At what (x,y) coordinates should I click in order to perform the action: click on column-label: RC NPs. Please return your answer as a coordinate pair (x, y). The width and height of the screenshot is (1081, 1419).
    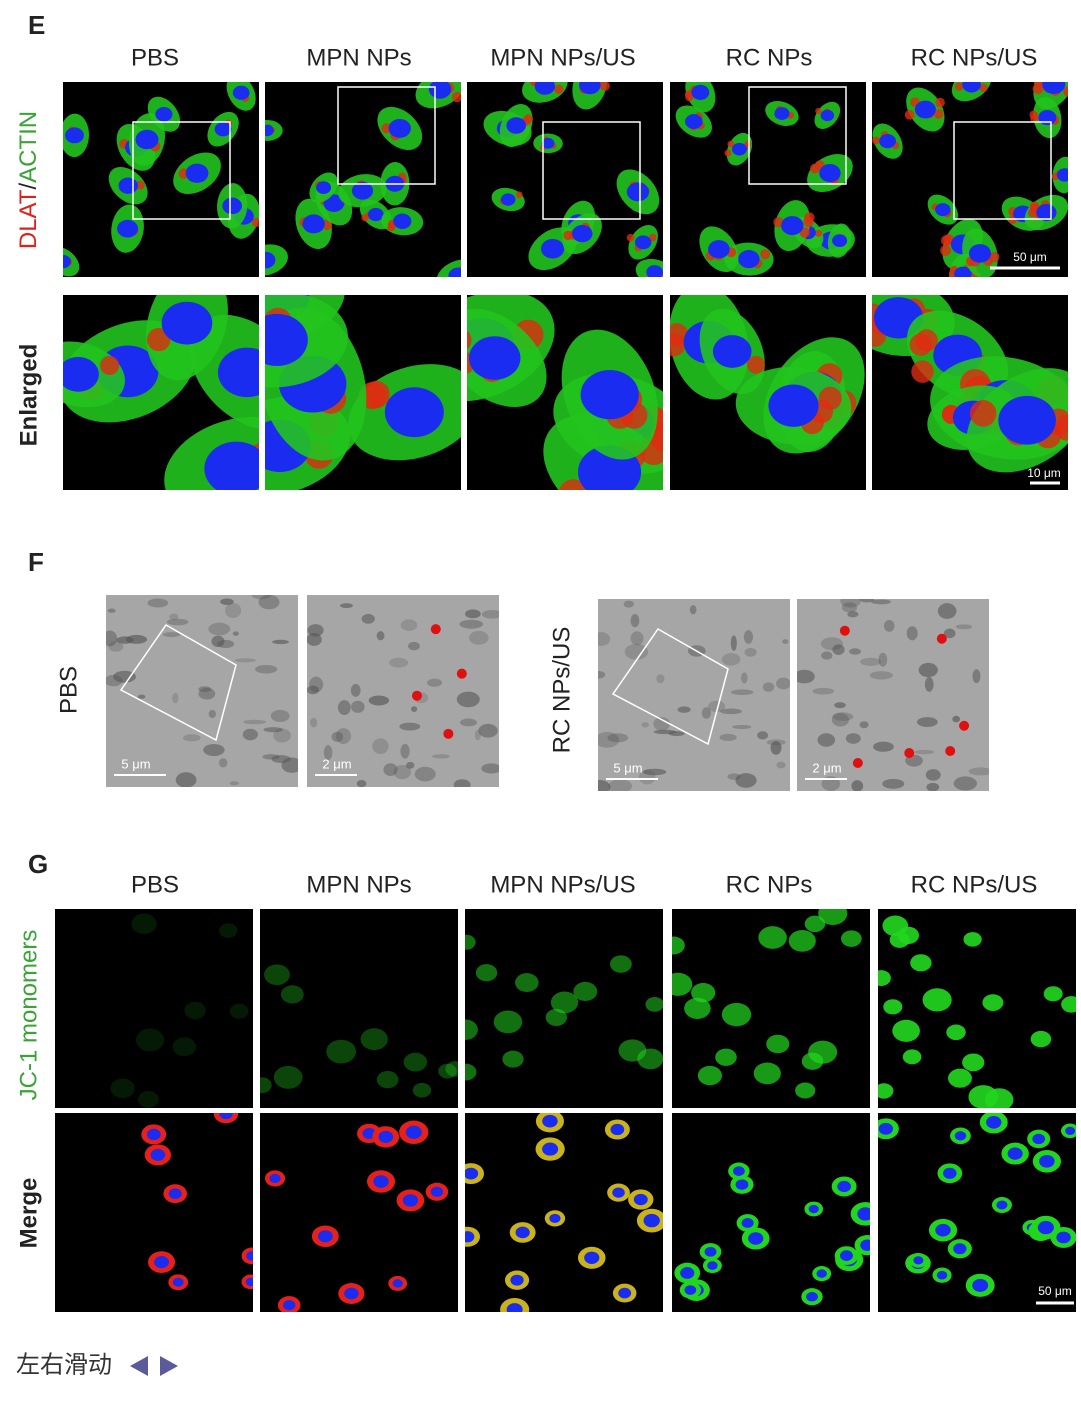
    Looking at the image, I should click on (769, 57).